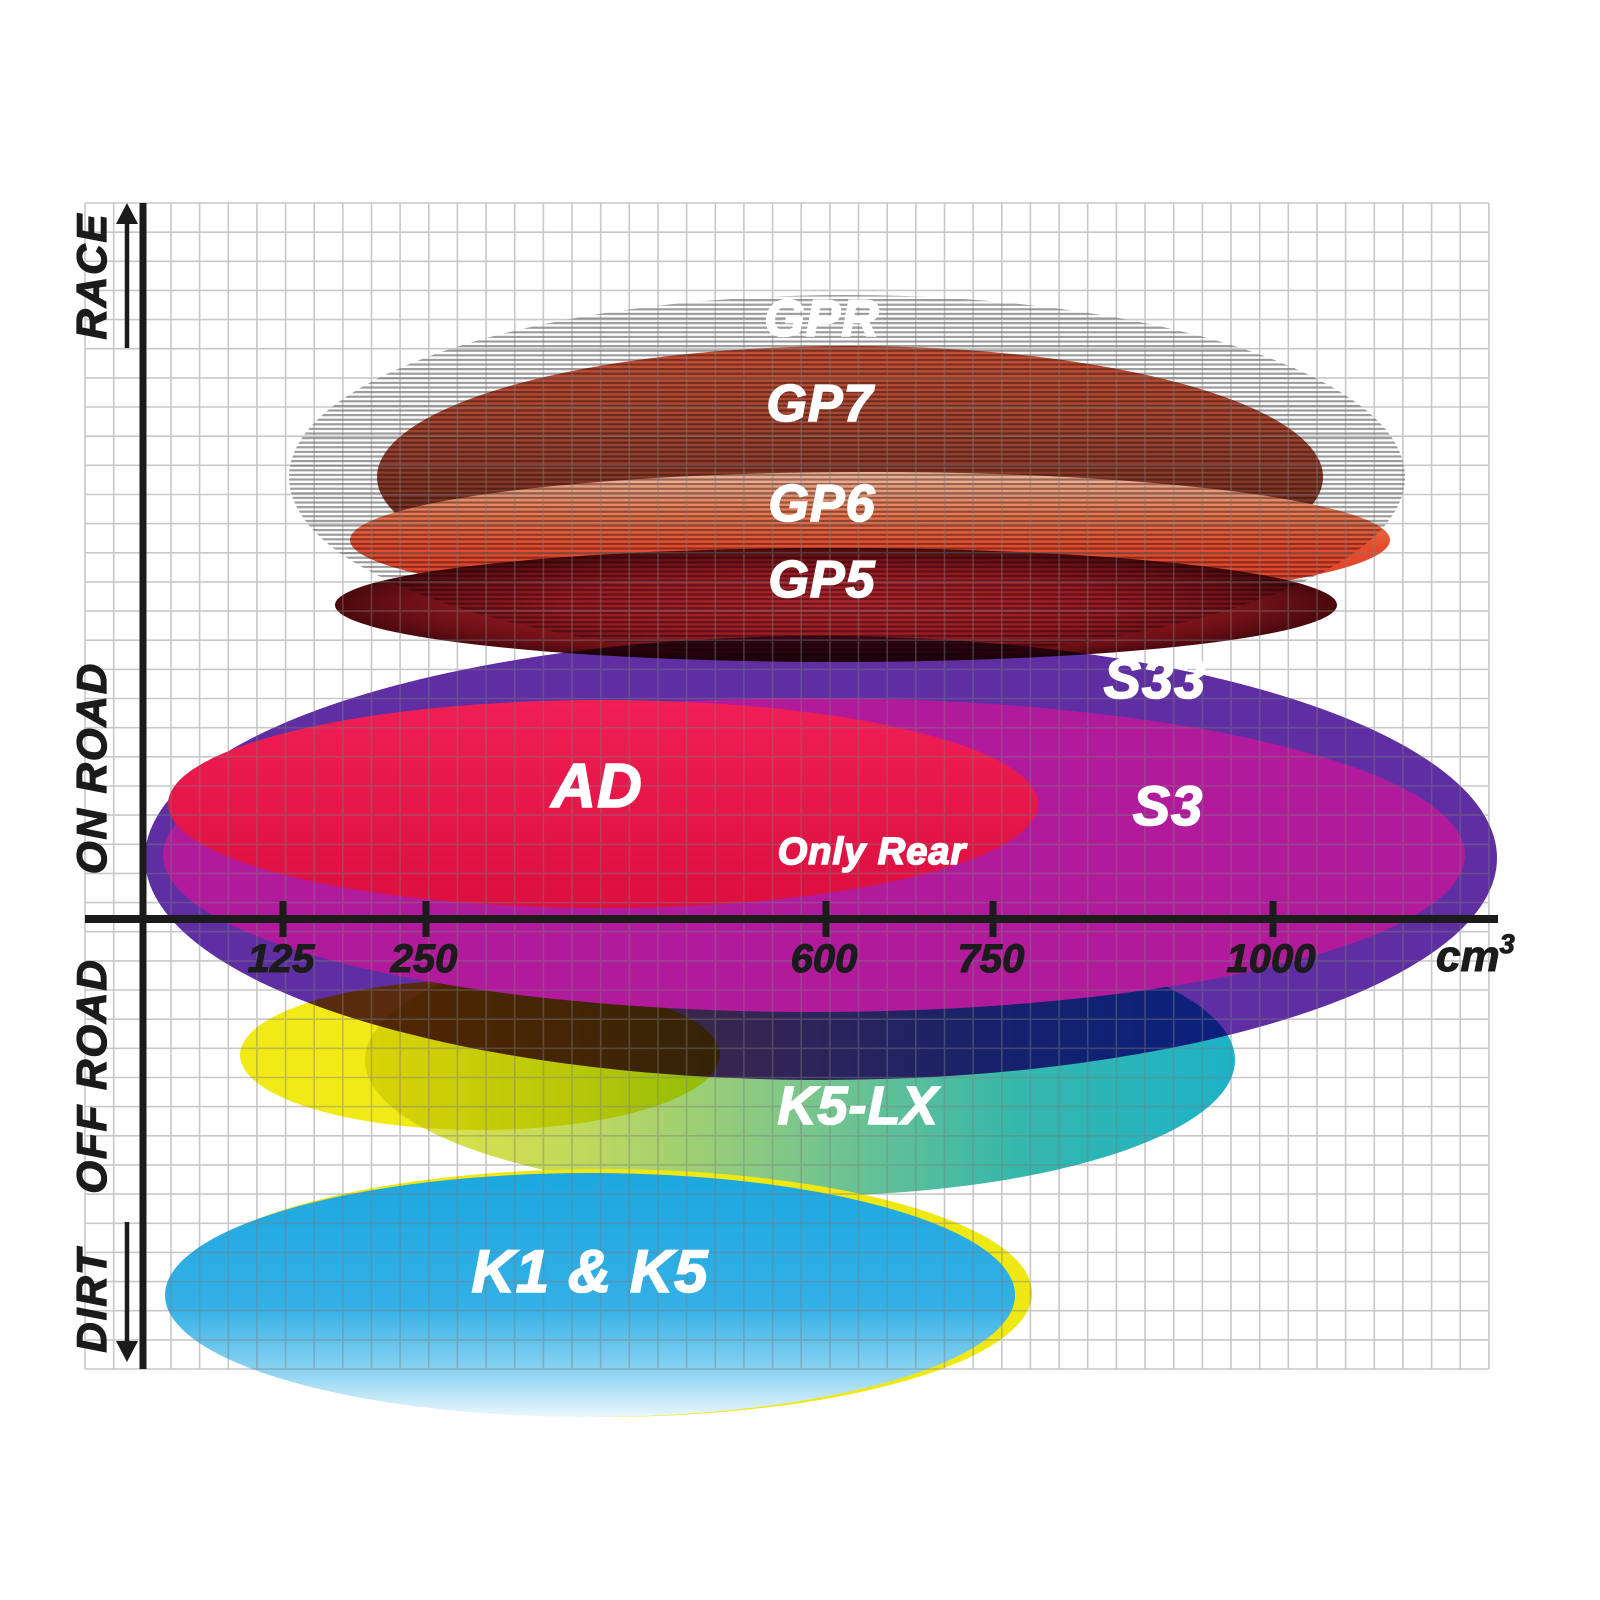 Image resolution: width=1600 pixels, height=1600 pixels. Describe the element at coordinates (824, 959) in the screenshot. I see `x-tick-label-600: 600` at that location.